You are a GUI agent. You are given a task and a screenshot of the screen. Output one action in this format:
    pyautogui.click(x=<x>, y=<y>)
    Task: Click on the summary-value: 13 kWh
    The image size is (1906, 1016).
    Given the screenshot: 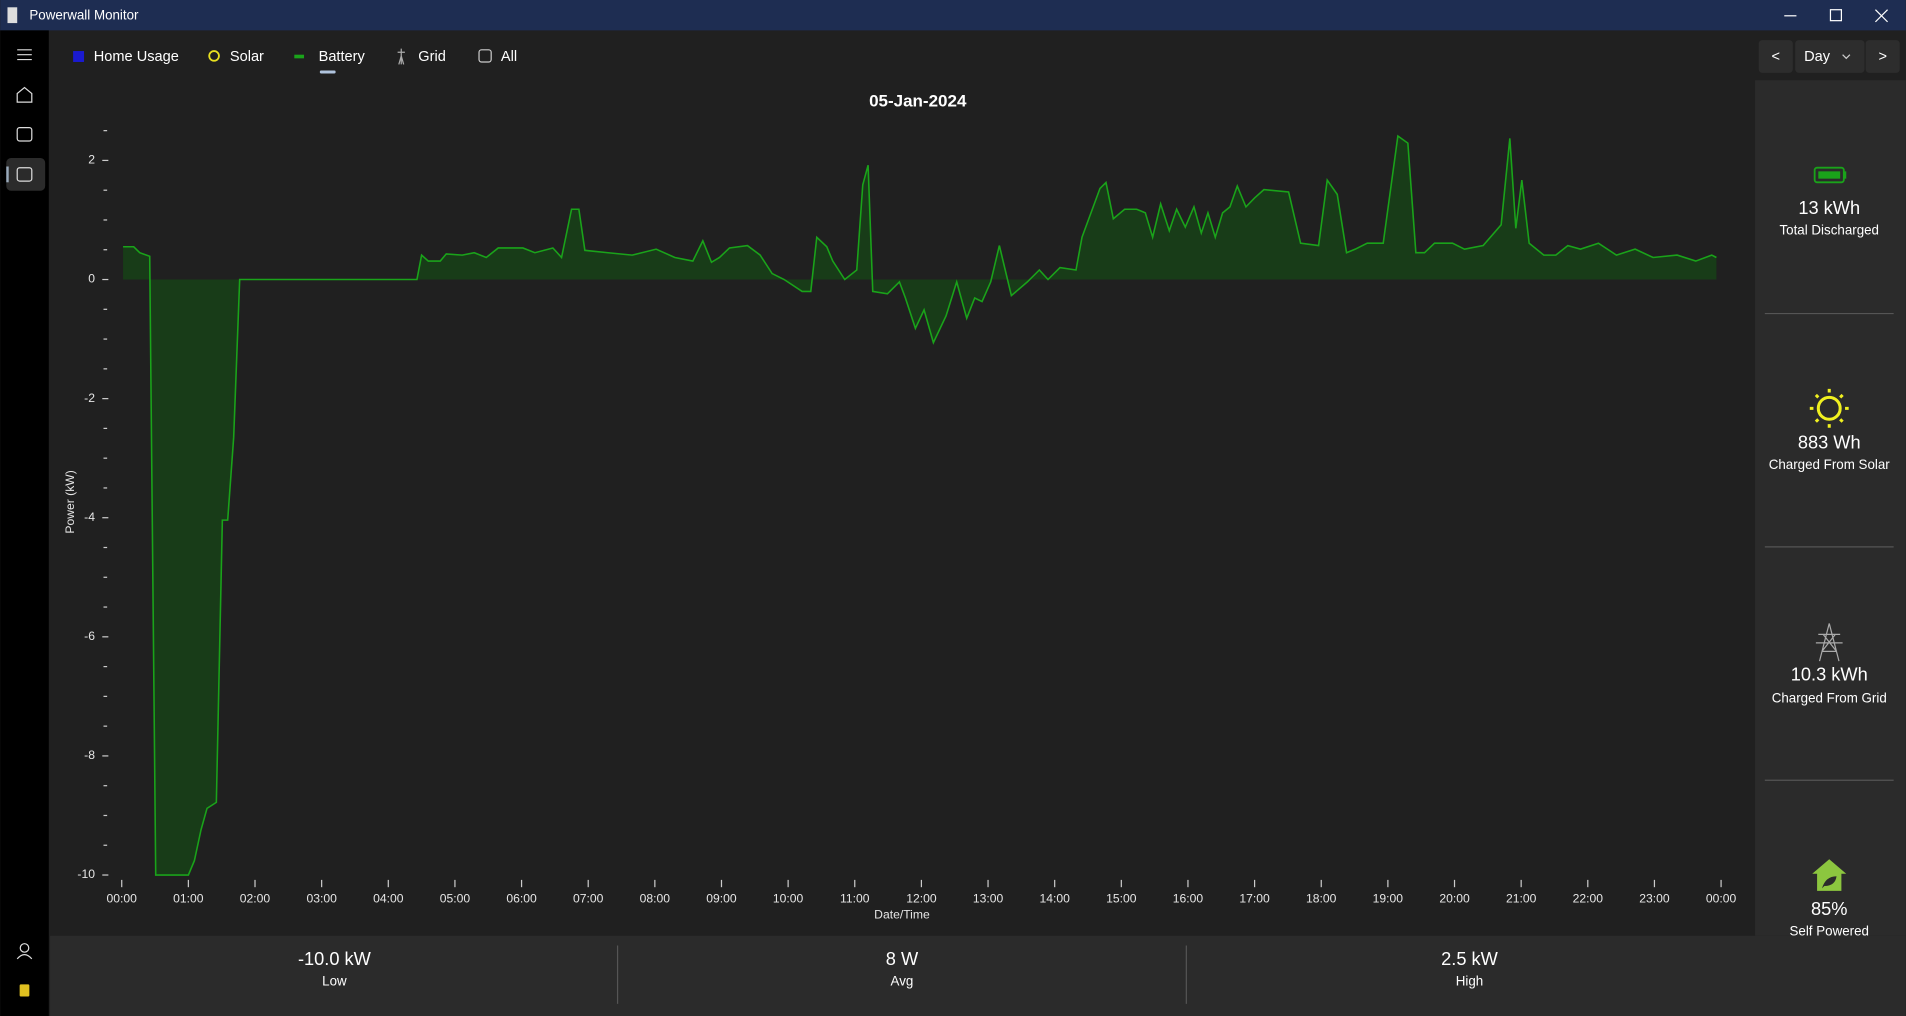 What is the action you would take?
    pyautogui.click(x=1829, y=208)
    